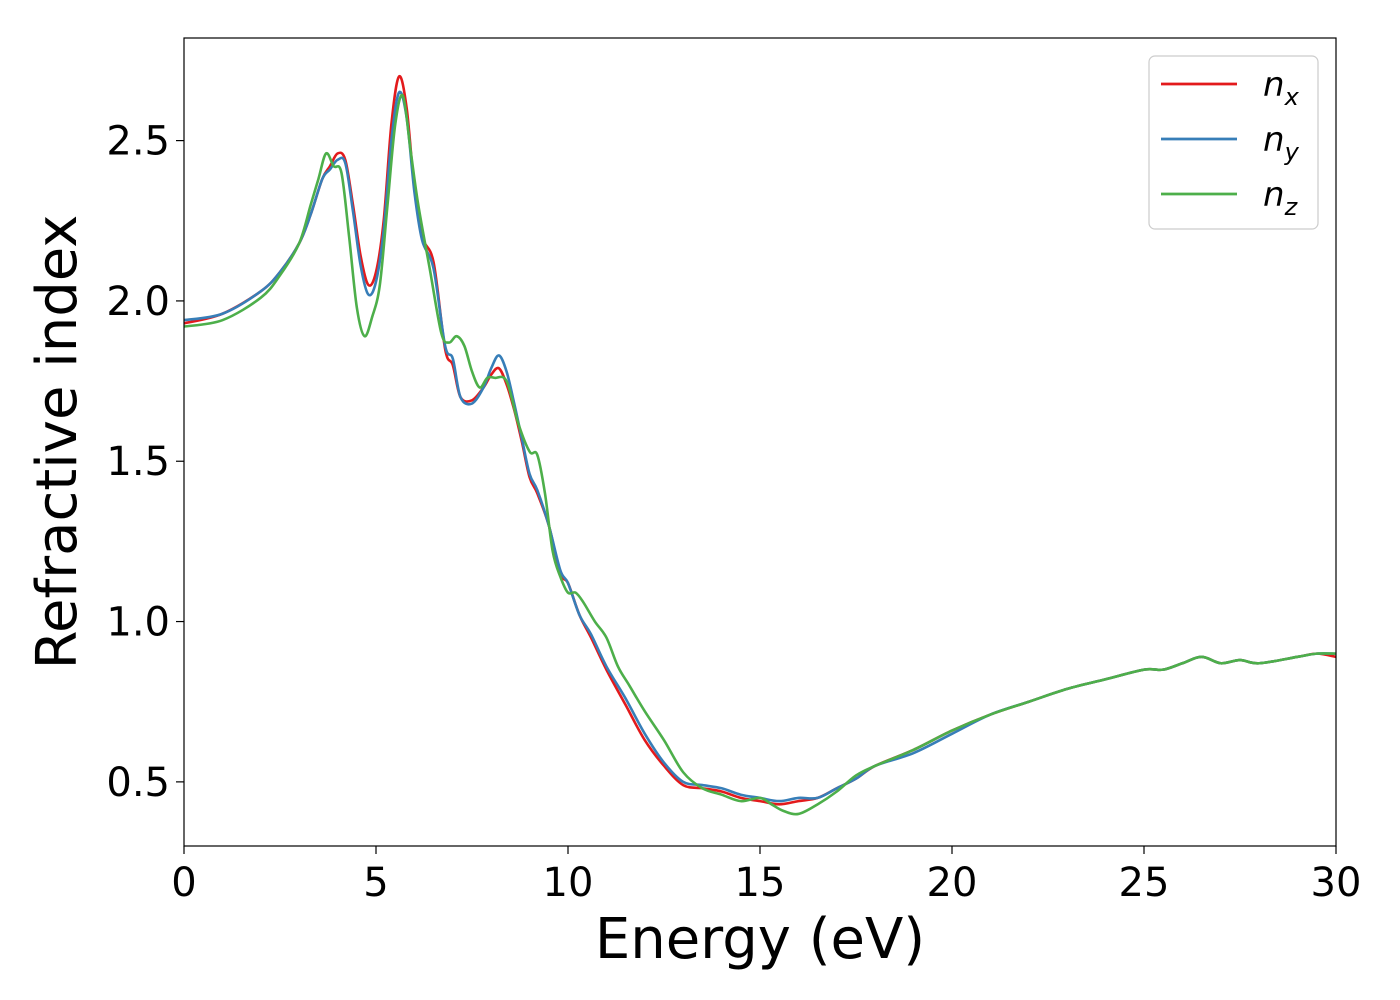 Image resolution: width=1400 pixels, height=1000 pixels. I want to click on x-tick-label: 25, so click(1144, 883).